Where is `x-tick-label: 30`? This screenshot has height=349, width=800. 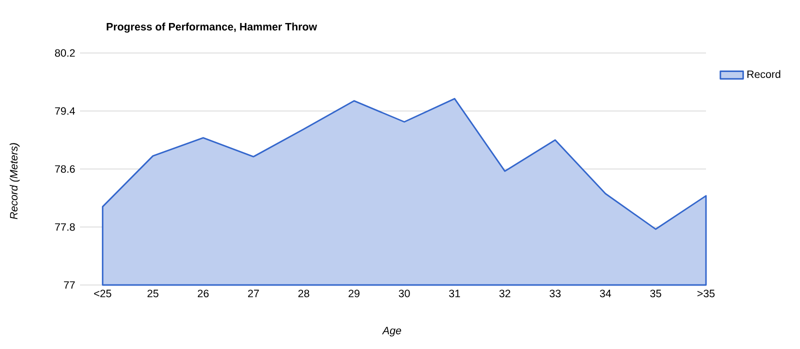
x-tick-label: 30 is located at coordinates (404, 294).